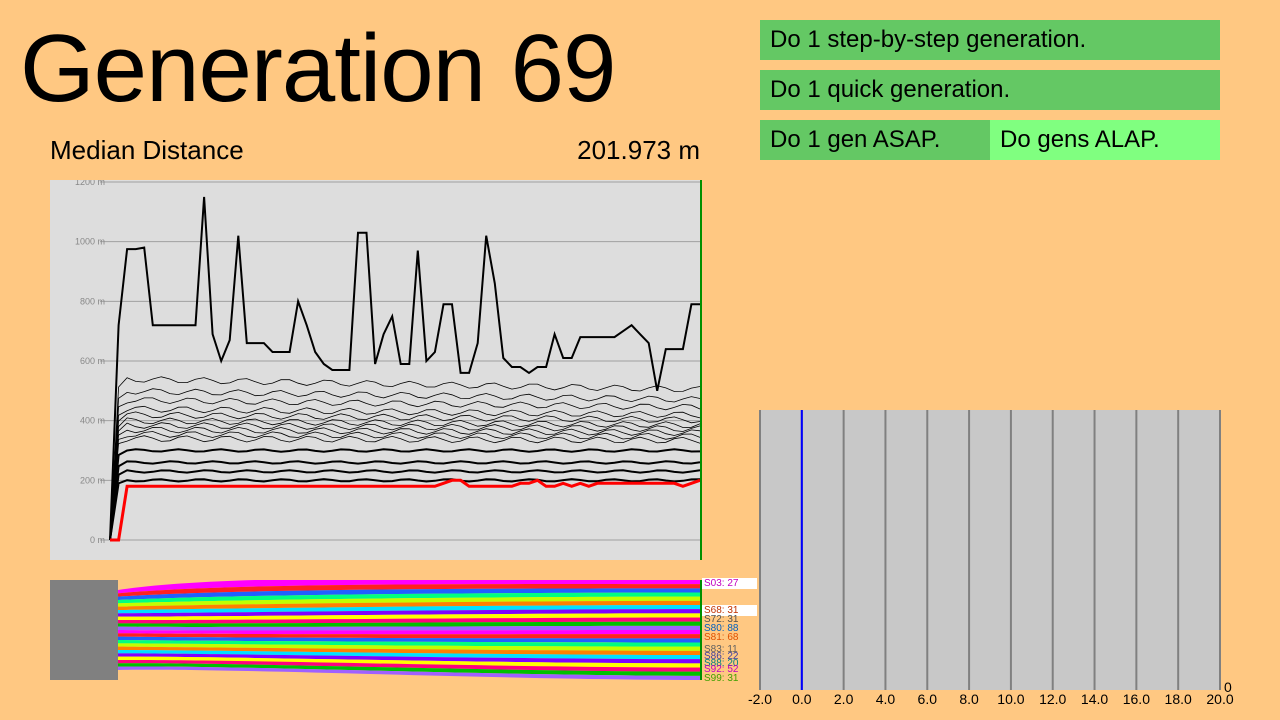 The width and height of the screenshot is (1280, 720). I want to click on species-label: S86: 22, so click(721, 656).